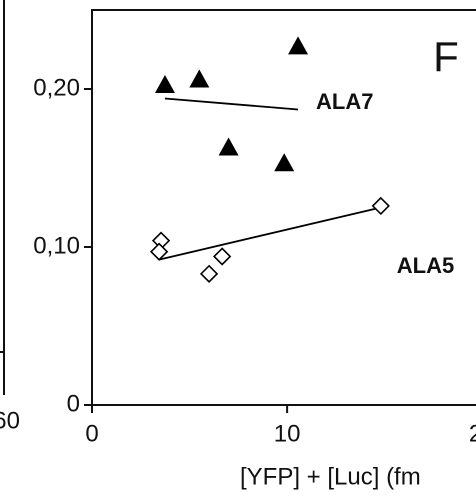 This screenshot has width=476, height=501. What do you see at coordinates (56, 87) in the screenshot?
I see `y-tick-label: 0,20` at bounding box center [56, 87].